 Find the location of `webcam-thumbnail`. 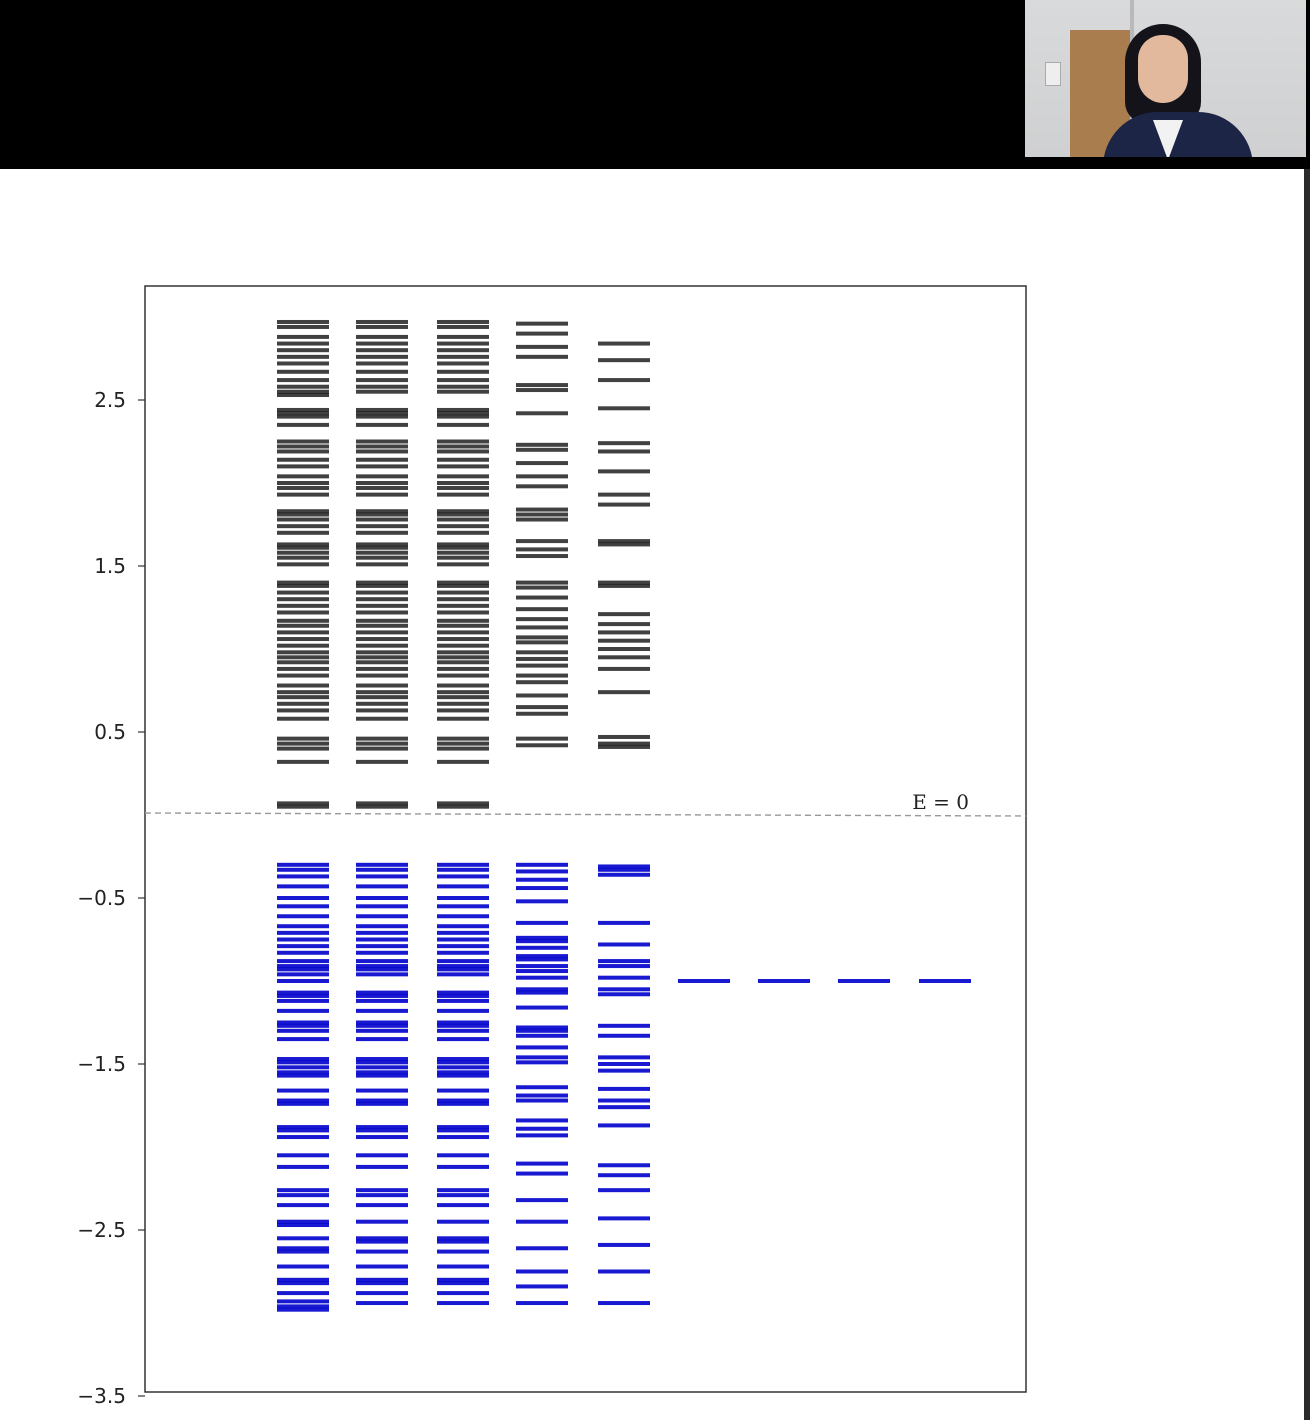

webcam-thumbnail is located at coordinates (1165, 78).